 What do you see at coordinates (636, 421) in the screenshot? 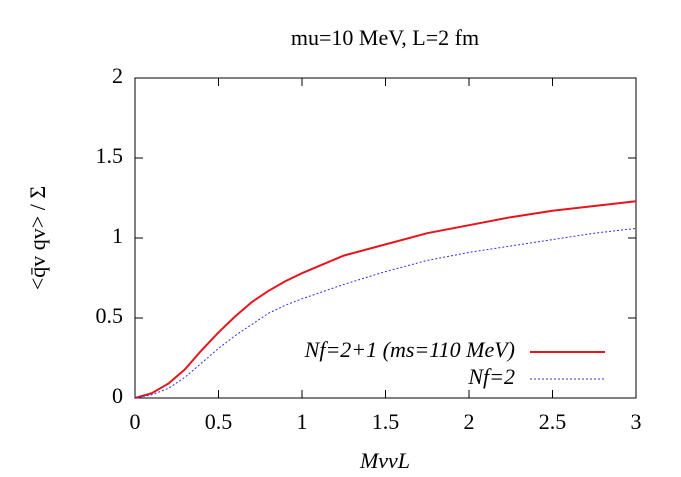
I see `x-tick-label: 3` at bounding box center [636, 421].